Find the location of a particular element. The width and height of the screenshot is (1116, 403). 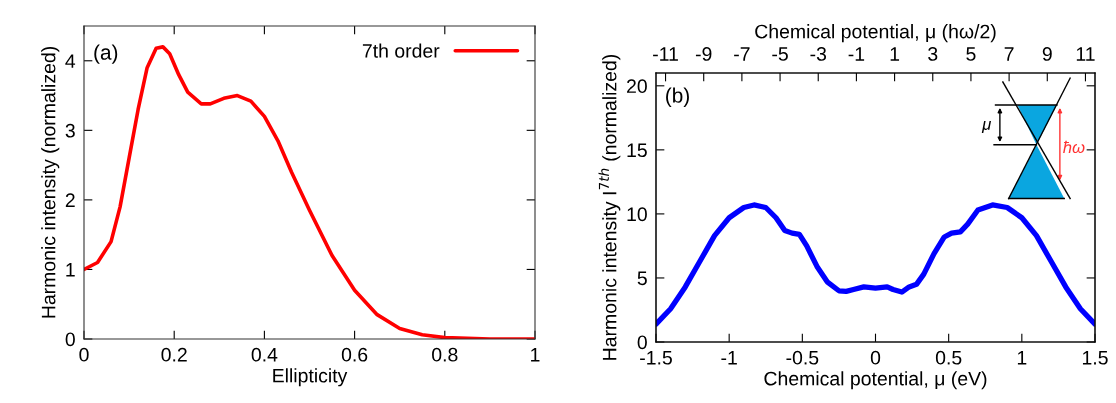

x2-tick-label: 1 is located at coordinates (895, 54).